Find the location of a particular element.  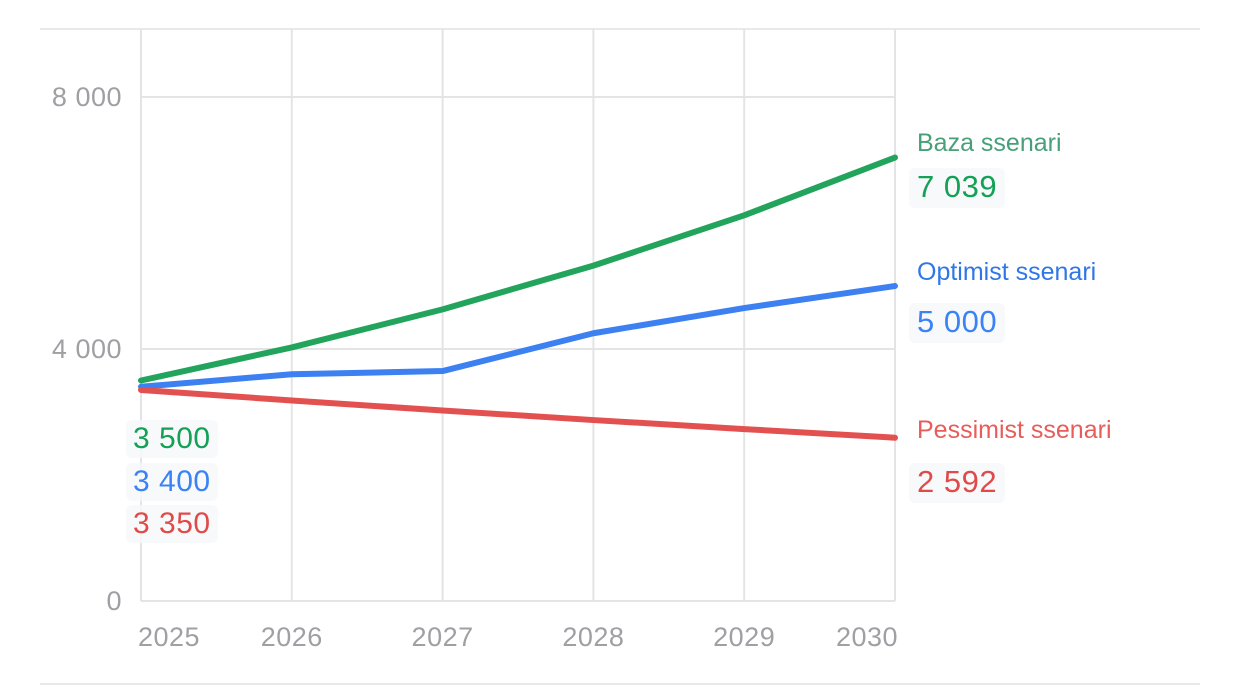

x-tick-2026: 2026 is located at coordinates (291, 637).